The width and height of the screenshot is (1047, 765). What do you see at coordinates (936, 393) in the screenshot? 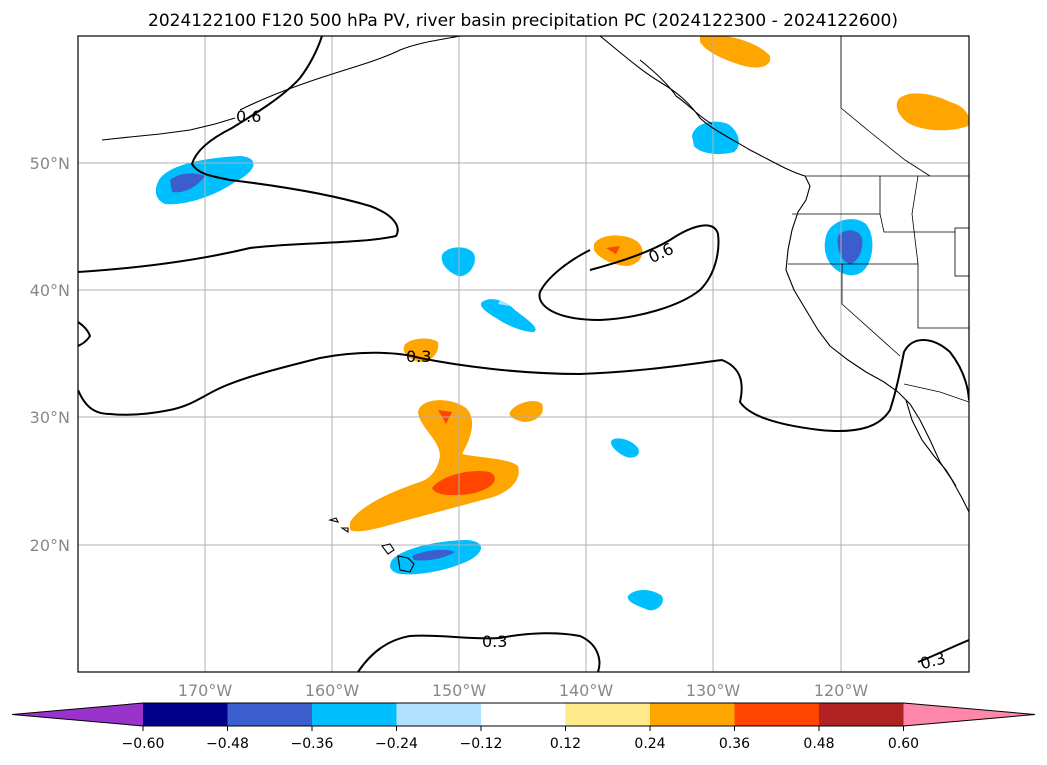
I see `border-us-mexico` at bounding box center [936, 393].